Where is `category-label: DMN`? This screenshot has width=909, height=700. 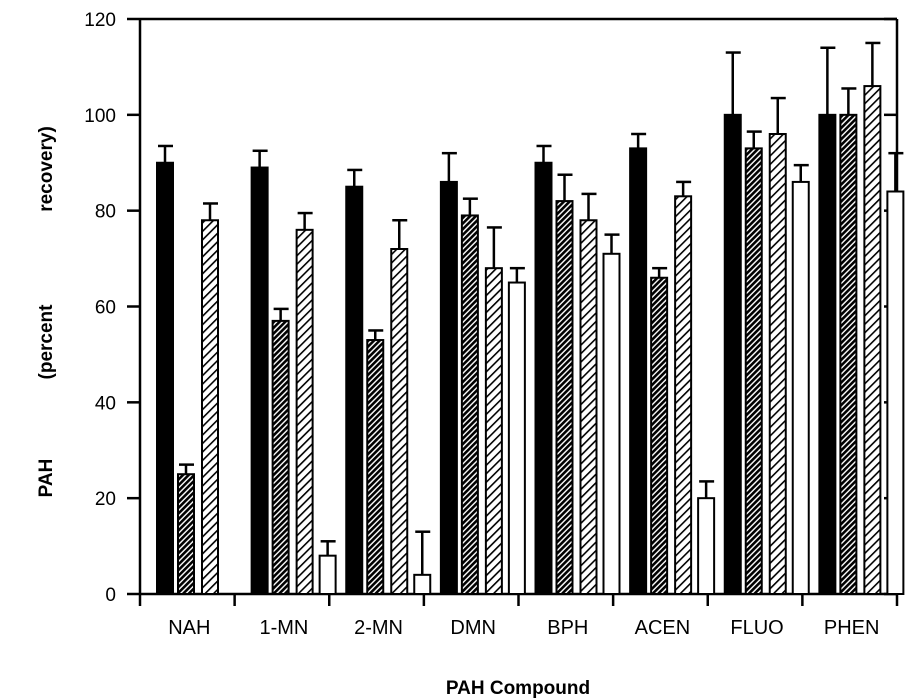
category-label: DMN is located at coordinates (473, 628).